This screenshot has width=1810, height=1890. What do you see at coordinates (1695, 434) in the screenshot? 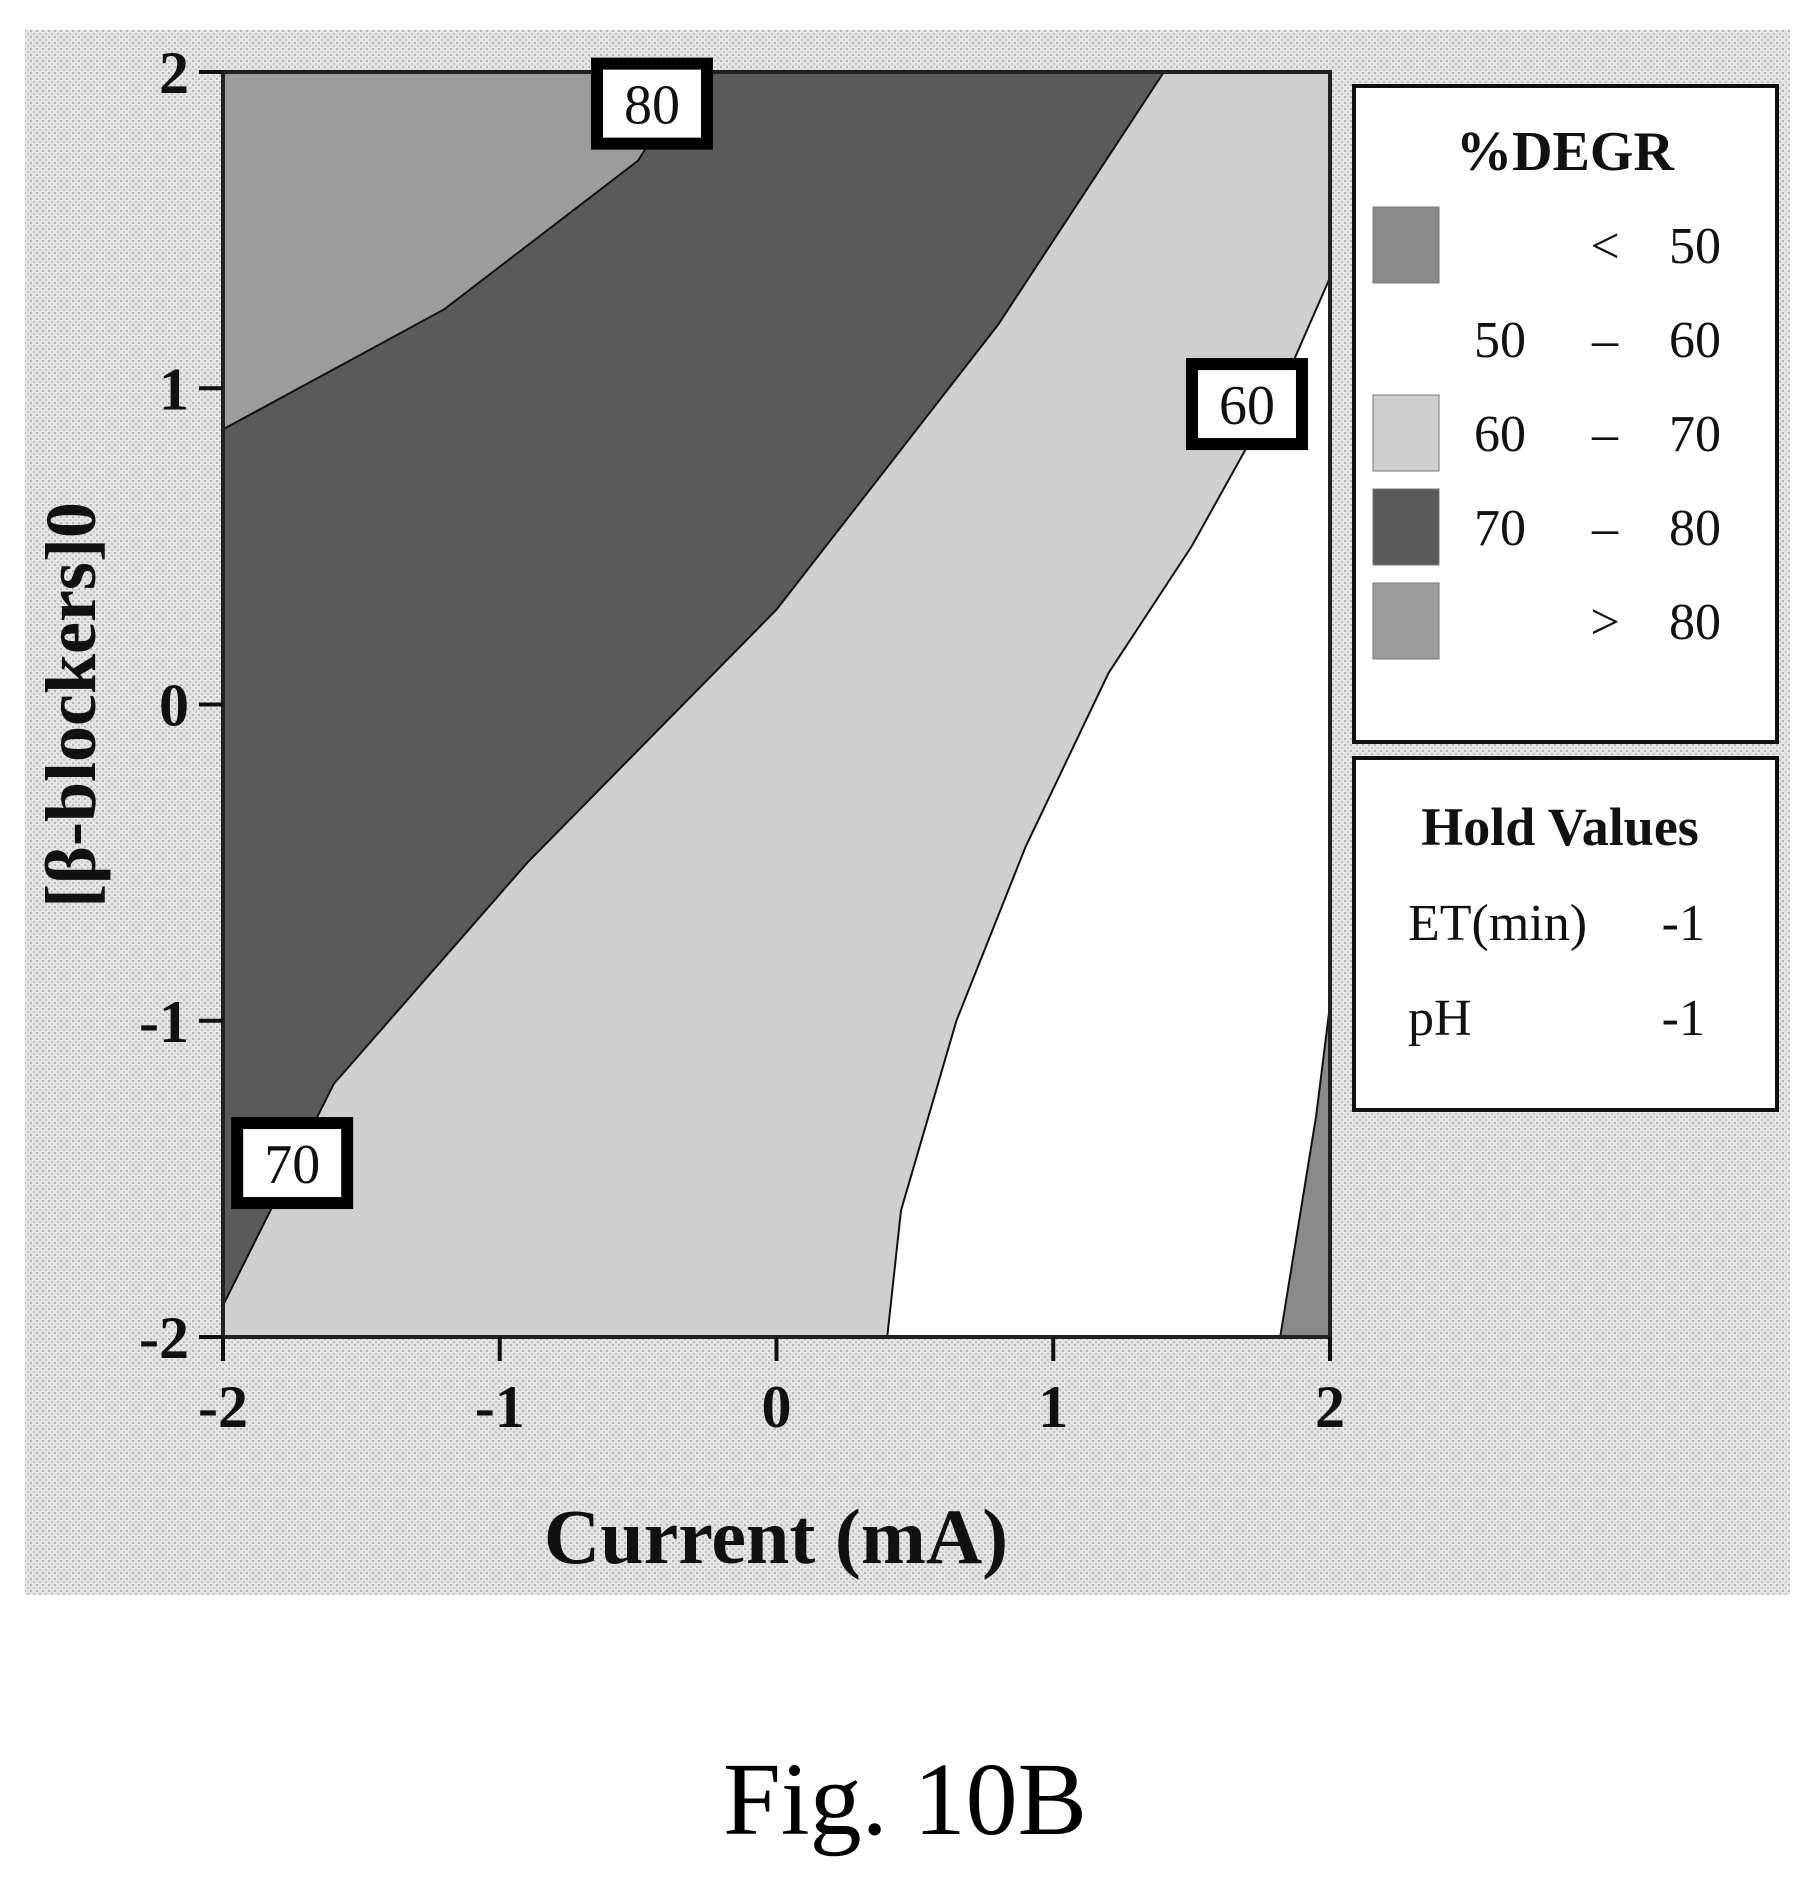
I see `legend-to: 70` at bounding box center [1695, 434].